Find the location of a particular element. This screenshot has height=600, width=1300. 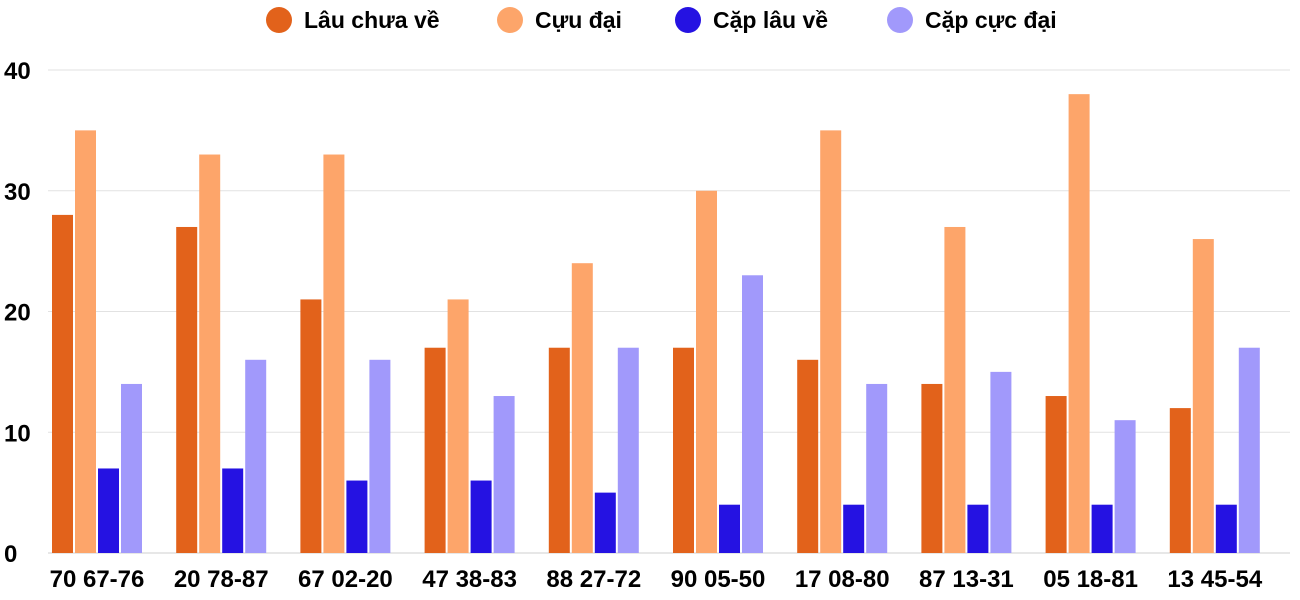

x-tick-label: 88 27-72 is located at coordinates (593, 579).